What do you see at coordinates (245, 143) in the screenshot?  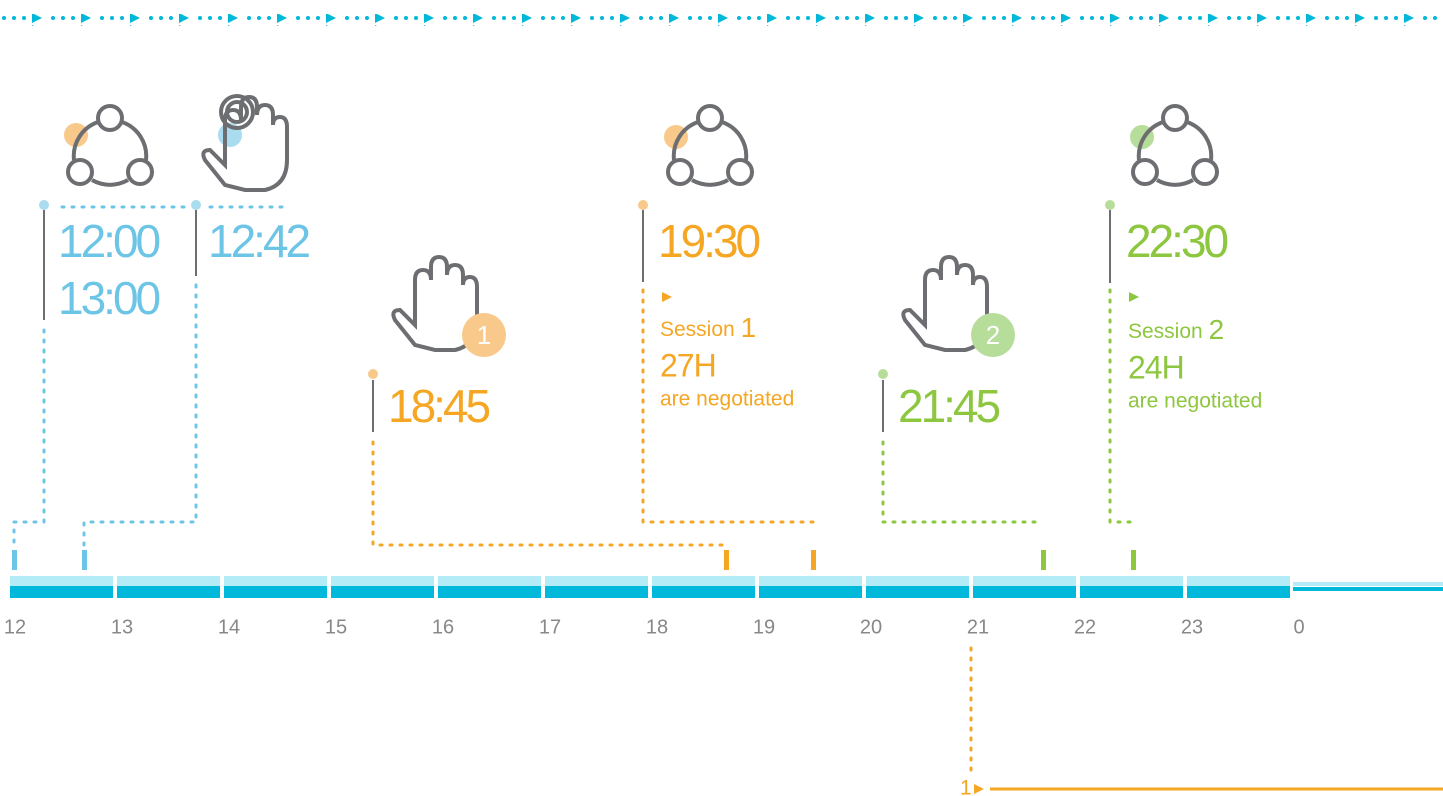 I see `tap-icon` at bounding box center [245, 143].